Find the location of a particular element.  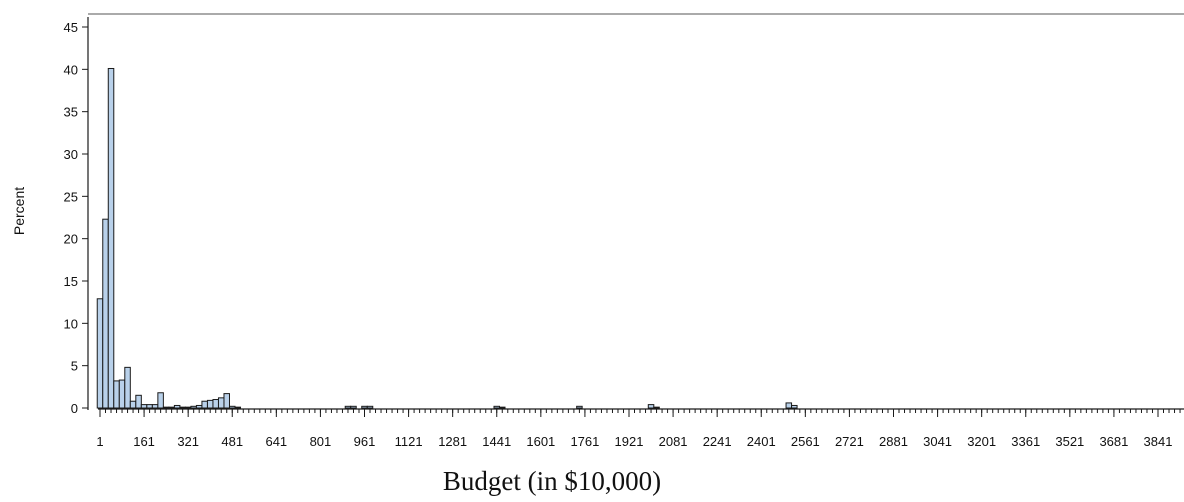

y-tick-label: 0 is located at coordinates (74, 408).